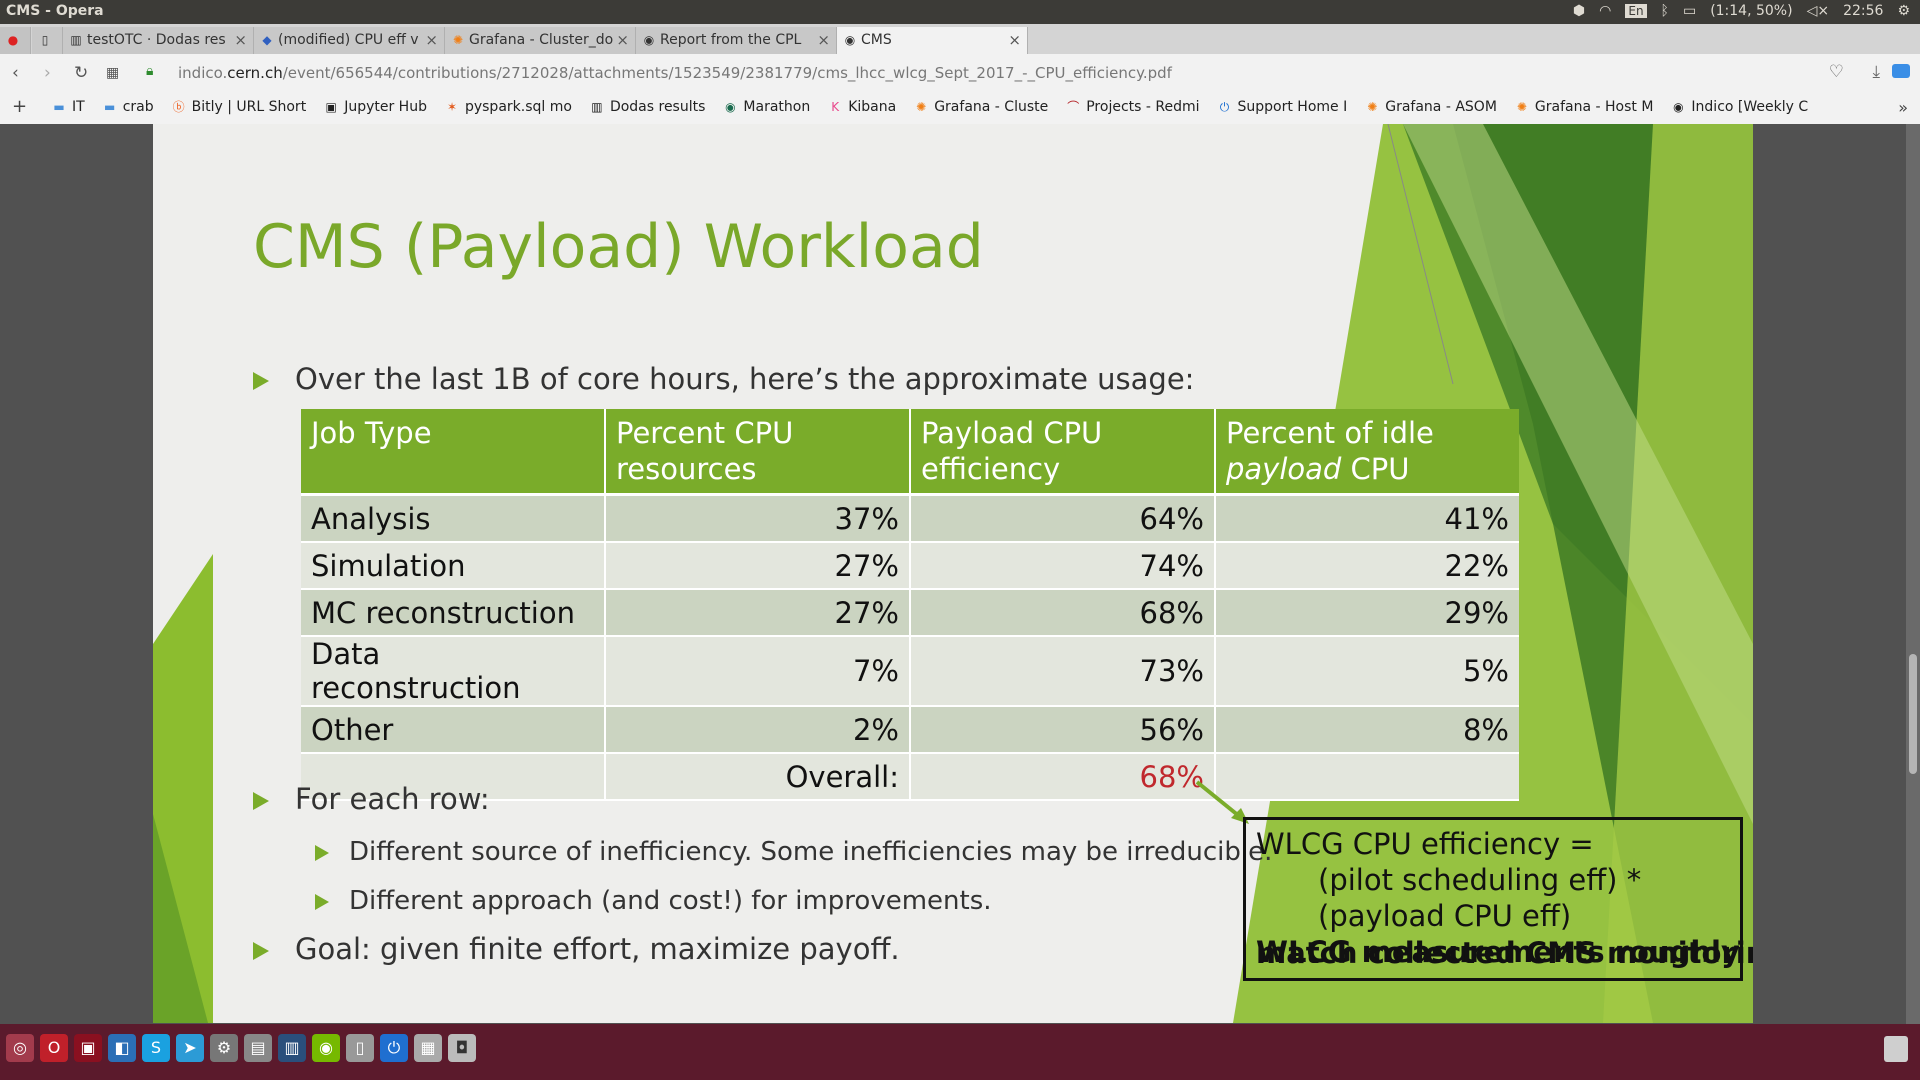 This screenshot has width=1920, height=1080. I want to click on bookmark-label: Marathon, so click(777, 107).